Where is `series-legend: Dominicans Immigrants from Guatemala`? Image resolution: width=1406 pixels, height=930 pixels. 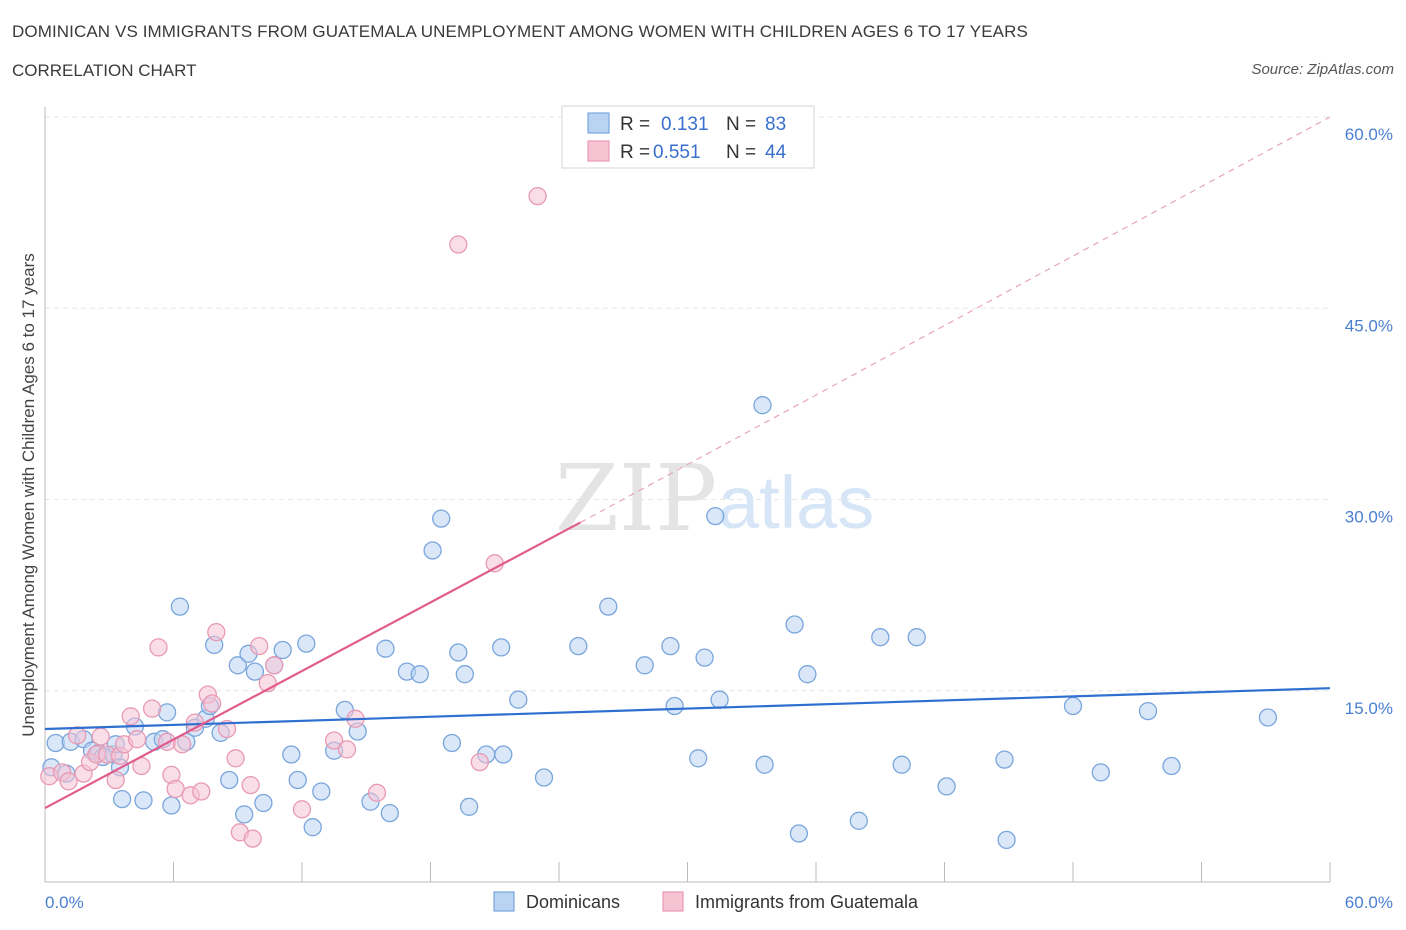 series-legend: Dominicans Immigrants from Guatemala is located at coordinates (706, 901).